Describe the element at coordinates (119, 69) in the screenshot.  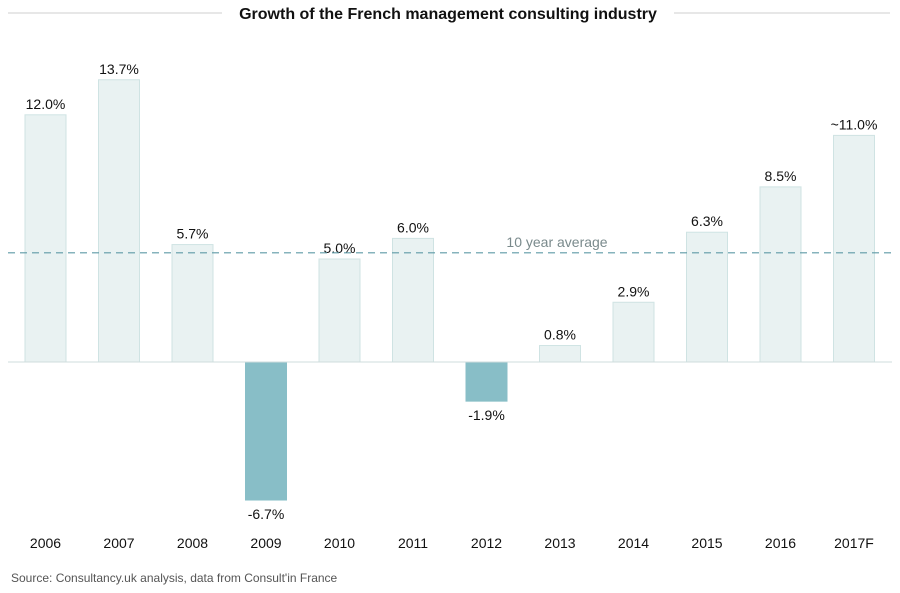
I see `value-label-2007: 13.7%` at that location.